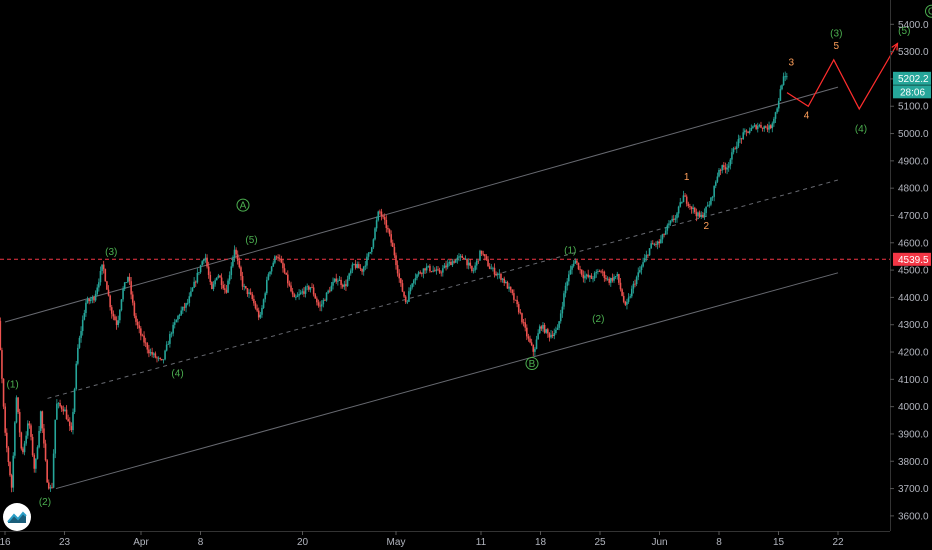  Describe the element at coordinates (913, 25) in the screenshot. I see `y-tick-label: 5400.0` at that location.